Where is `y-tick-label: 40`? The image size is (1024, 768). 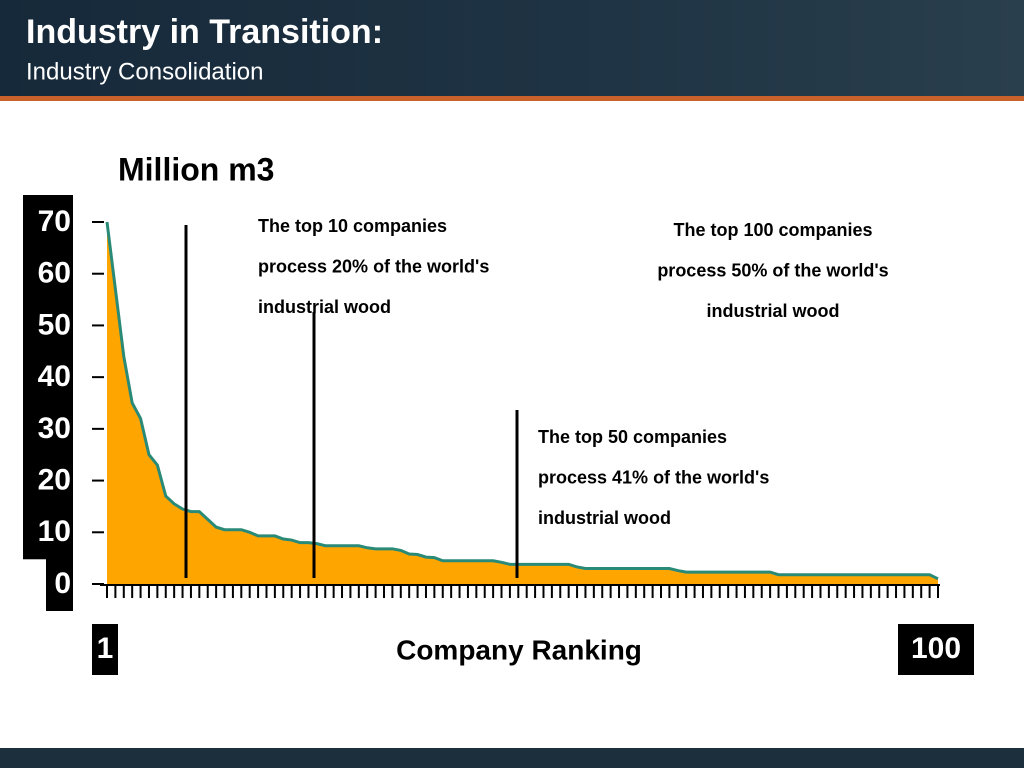
y-tick-label: 40 is located at coordinates (54, 376).